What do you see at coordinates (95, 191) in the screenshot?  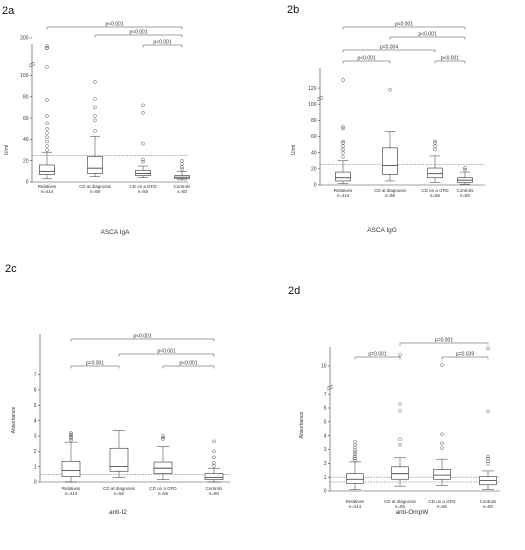 I see `category-n-label: n=58` at bounding box center [95, 191].